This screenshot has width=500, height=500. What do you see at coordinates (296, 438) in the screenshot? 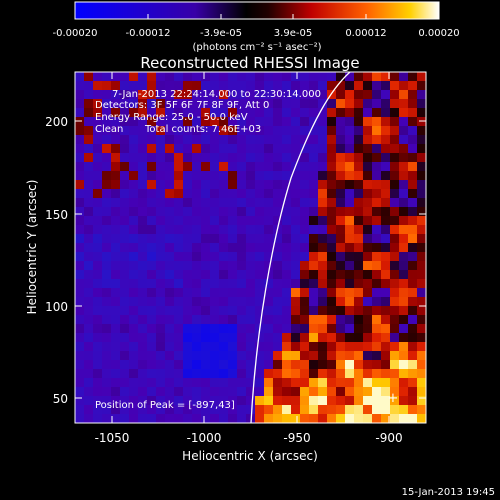
I see `x-tick-label: -950` at bounding box center [296, 438].